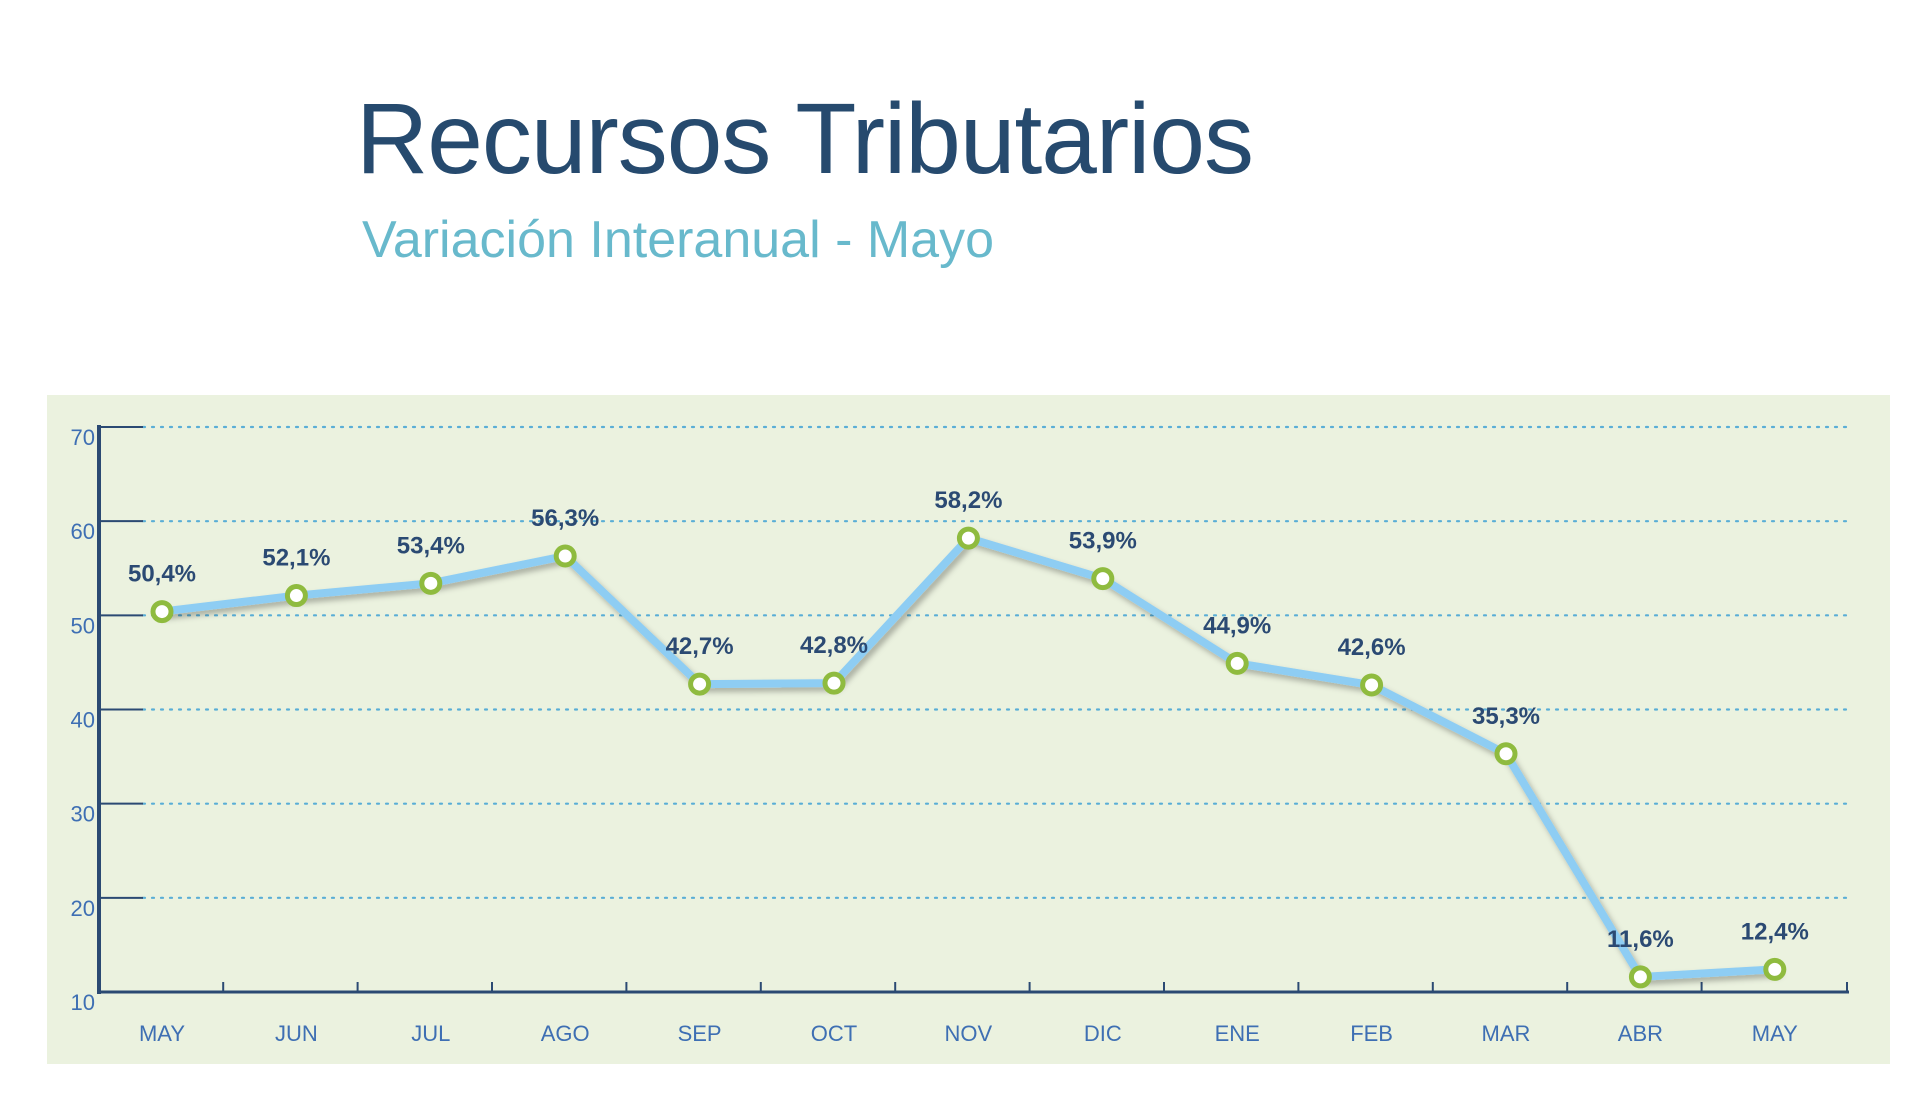  What do you see at coordinates (565, 518) in the screenshot?
I see `data-label: 56,3%` at bounding box center [565, 518].